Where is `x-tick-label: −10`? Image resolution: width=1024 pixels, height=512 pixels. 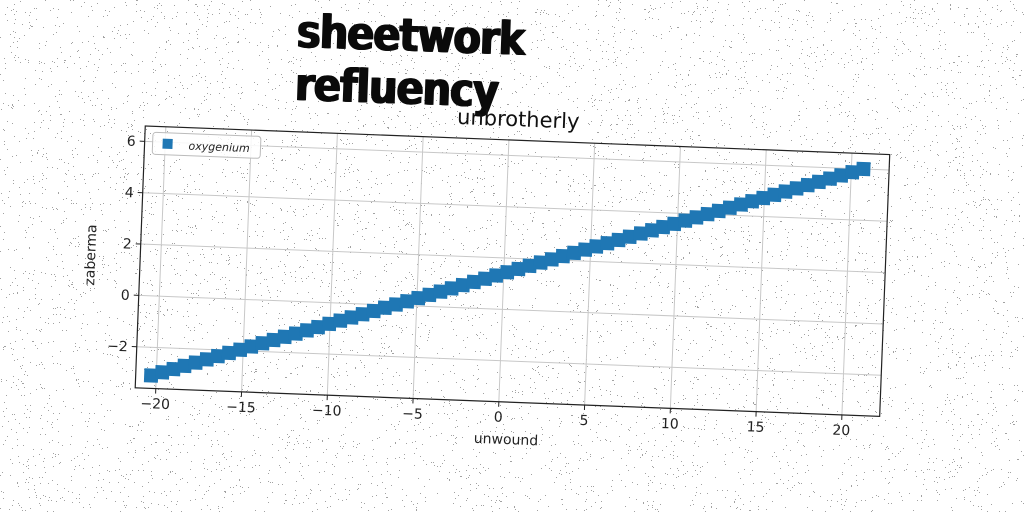 x-tick-label: −10 is located at coordinates (327, 411).